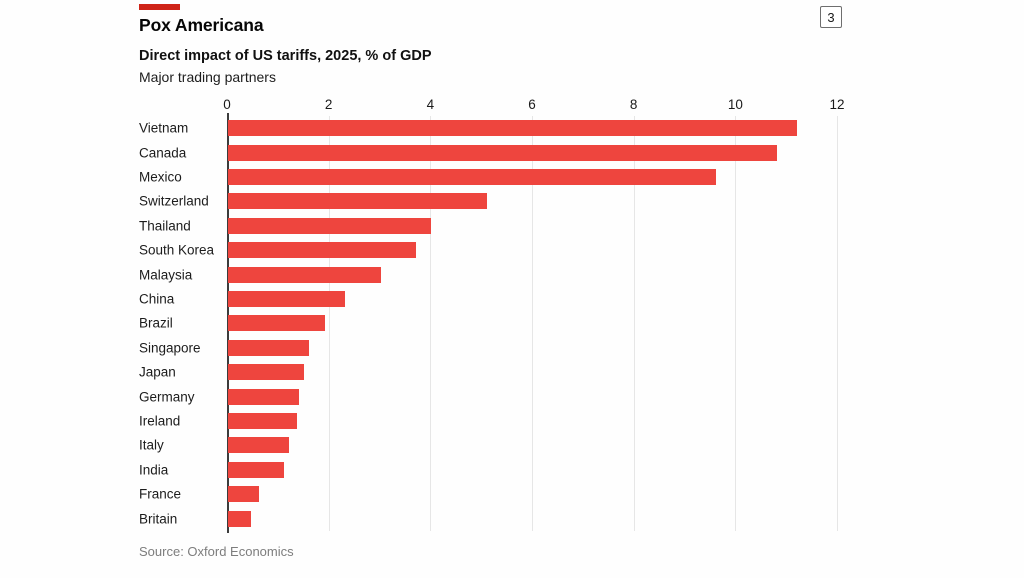  Describe the element at coordinates (243, 494) in the screenshot. I see `bar-france` at that location.